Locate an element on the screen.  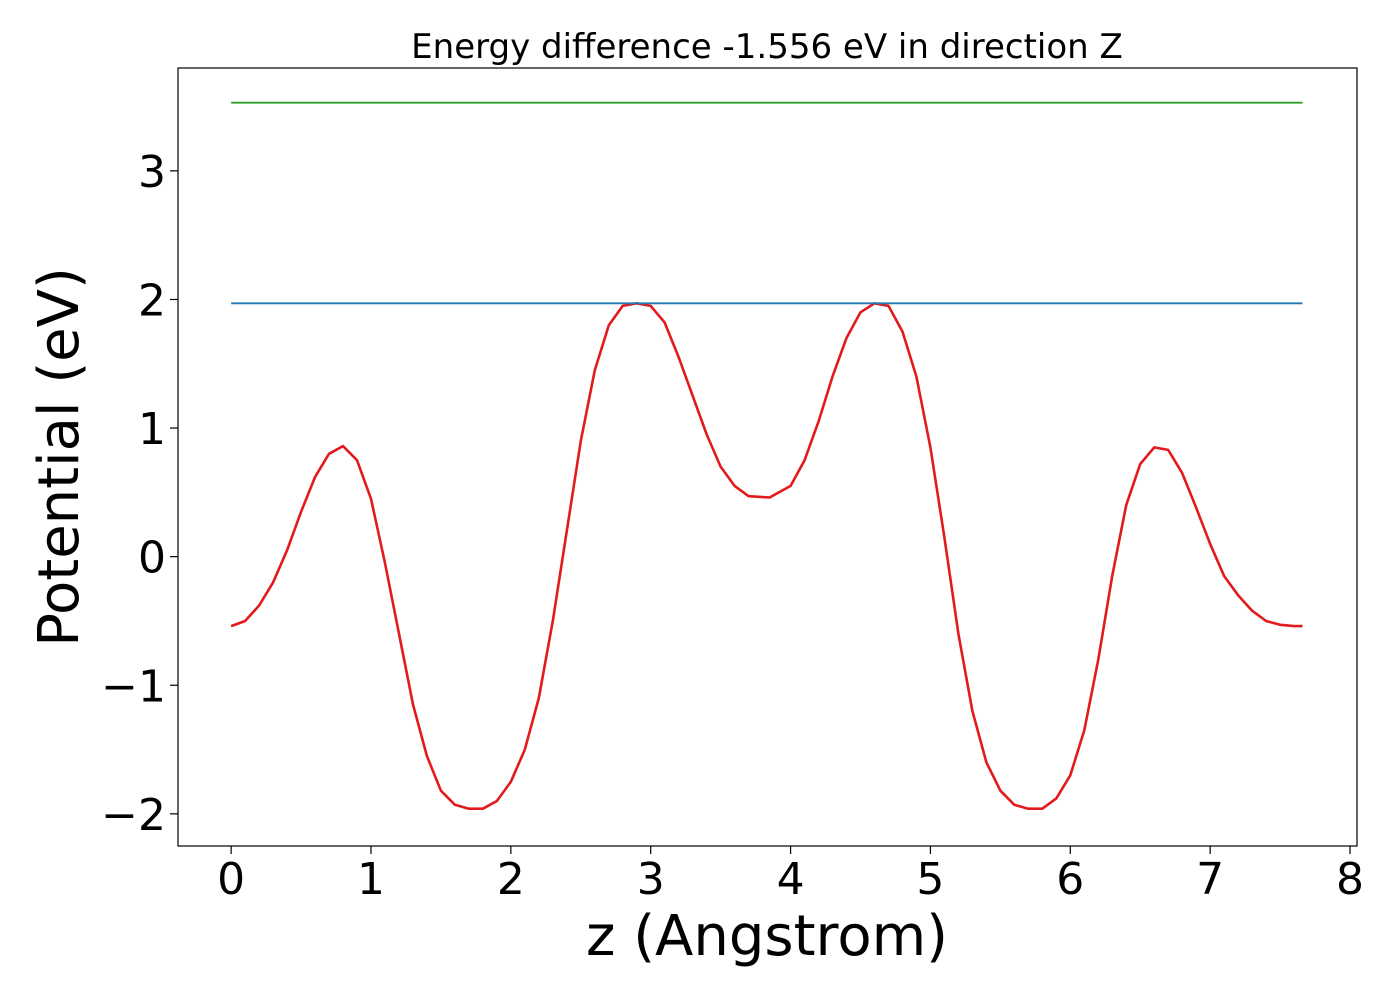
x-axis-ticks: 0 1 2 3 4 5 6 7 8 is located at coordinates (790, 875).